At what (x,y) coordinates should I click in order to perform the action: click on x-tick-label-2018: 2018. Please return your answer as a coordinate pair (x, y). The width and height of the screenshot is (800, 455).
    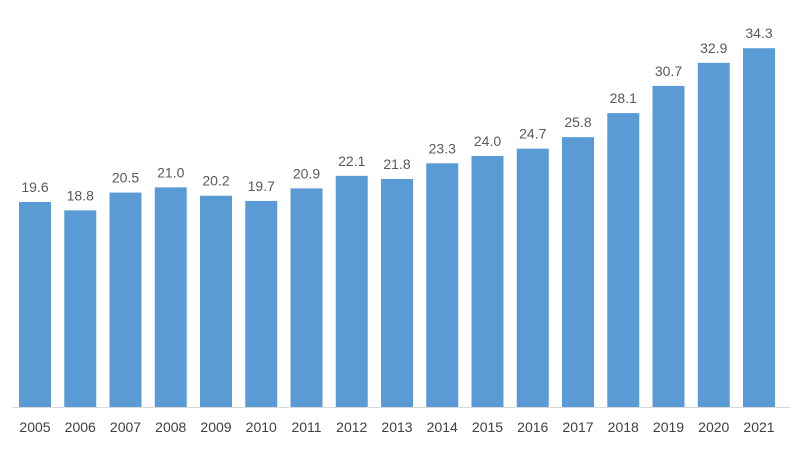
    Looking at the image, I should click on (623, 427).